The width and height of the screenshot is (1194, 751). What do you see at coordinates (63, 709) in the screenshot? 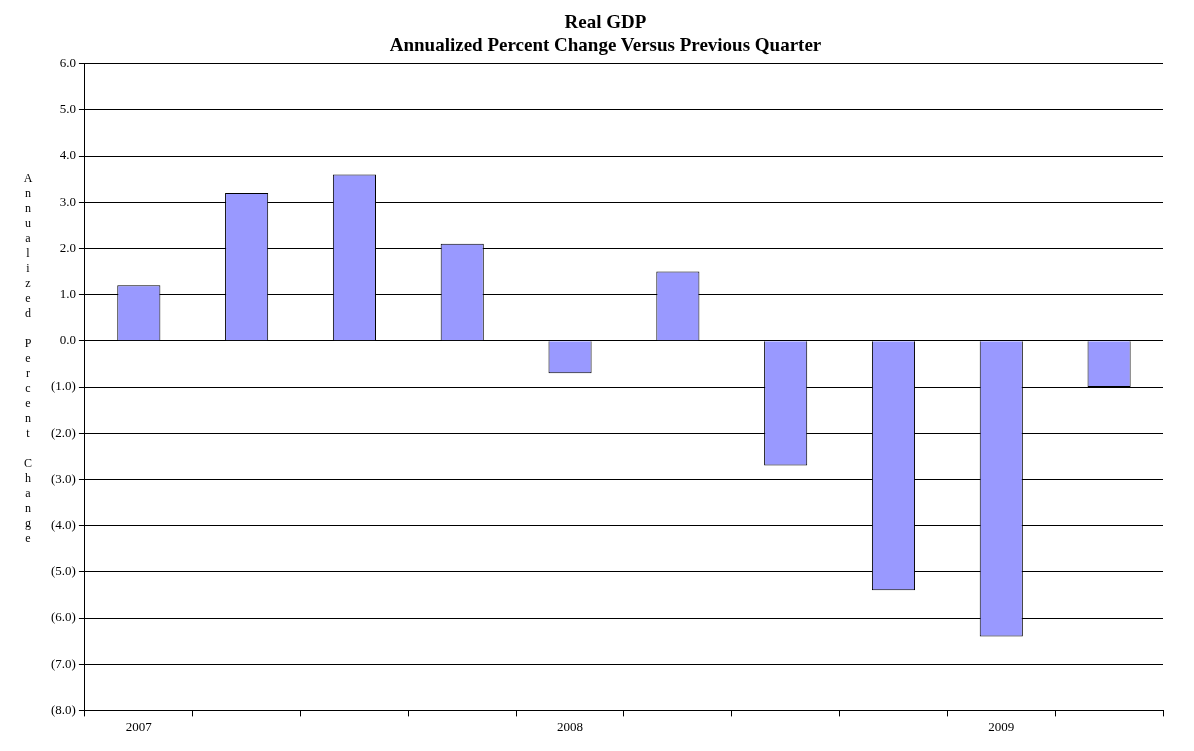
I see `y-tick-label: (8.0)` at bounding box center [63, 709].